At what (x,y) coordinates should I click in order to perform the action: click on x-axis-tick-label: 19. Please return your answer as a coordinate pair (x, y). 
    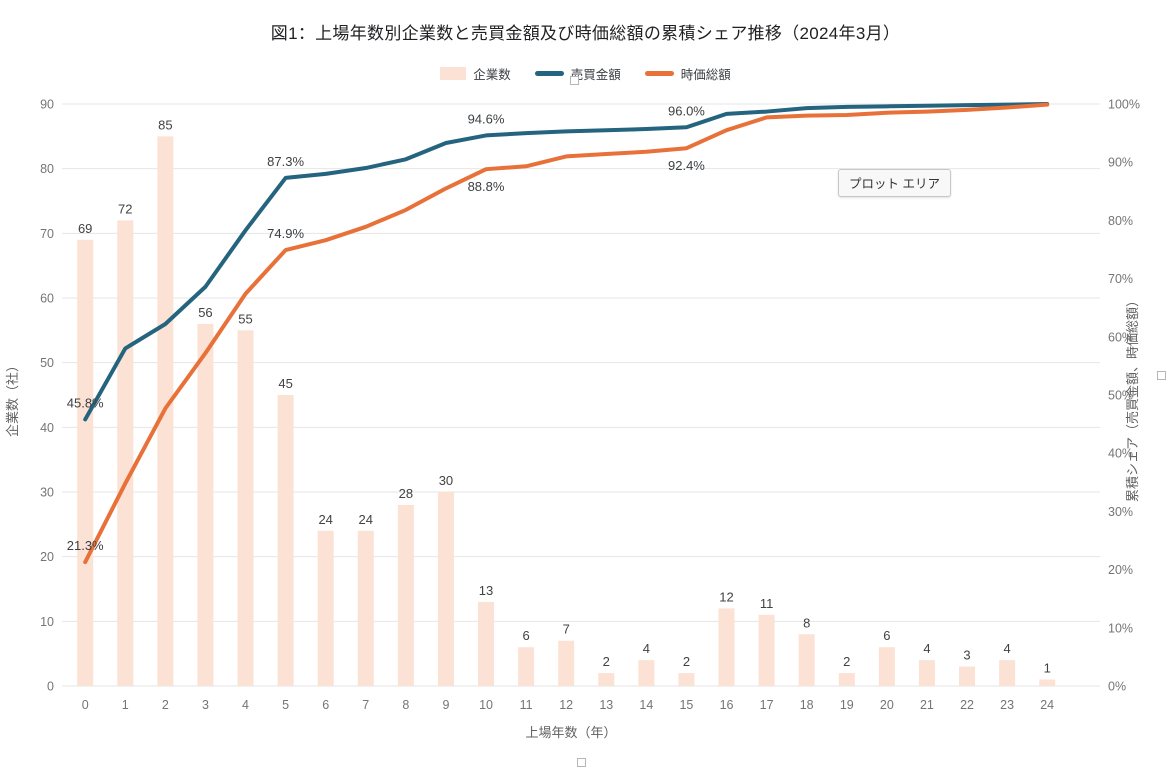
    Looking at the image, I should click on (847, 705).